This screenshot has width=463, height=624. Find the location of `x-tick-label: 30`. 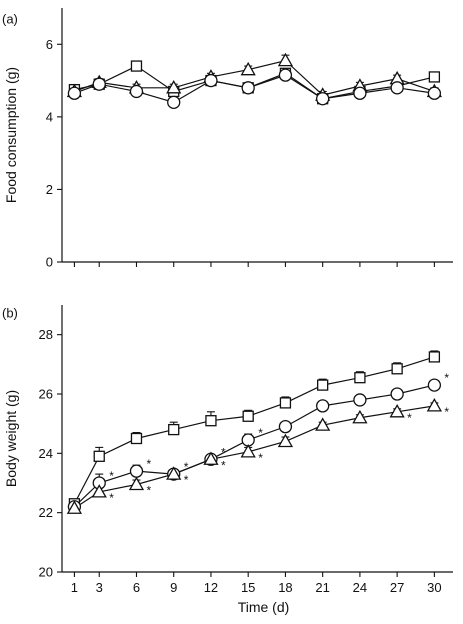

x-tick-label: 30 is located at coordinates (434, 587).